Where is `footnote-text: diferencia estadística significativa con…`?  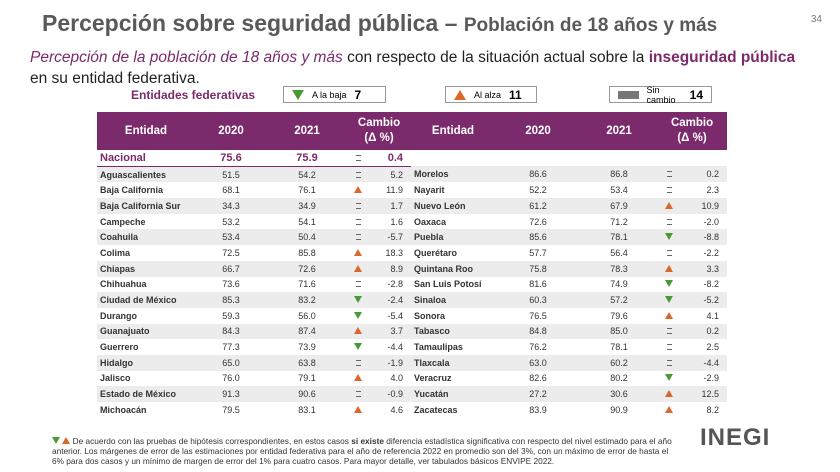
footnote-text: diferencia estadística significativa con… is located at coordinates (362, 451).